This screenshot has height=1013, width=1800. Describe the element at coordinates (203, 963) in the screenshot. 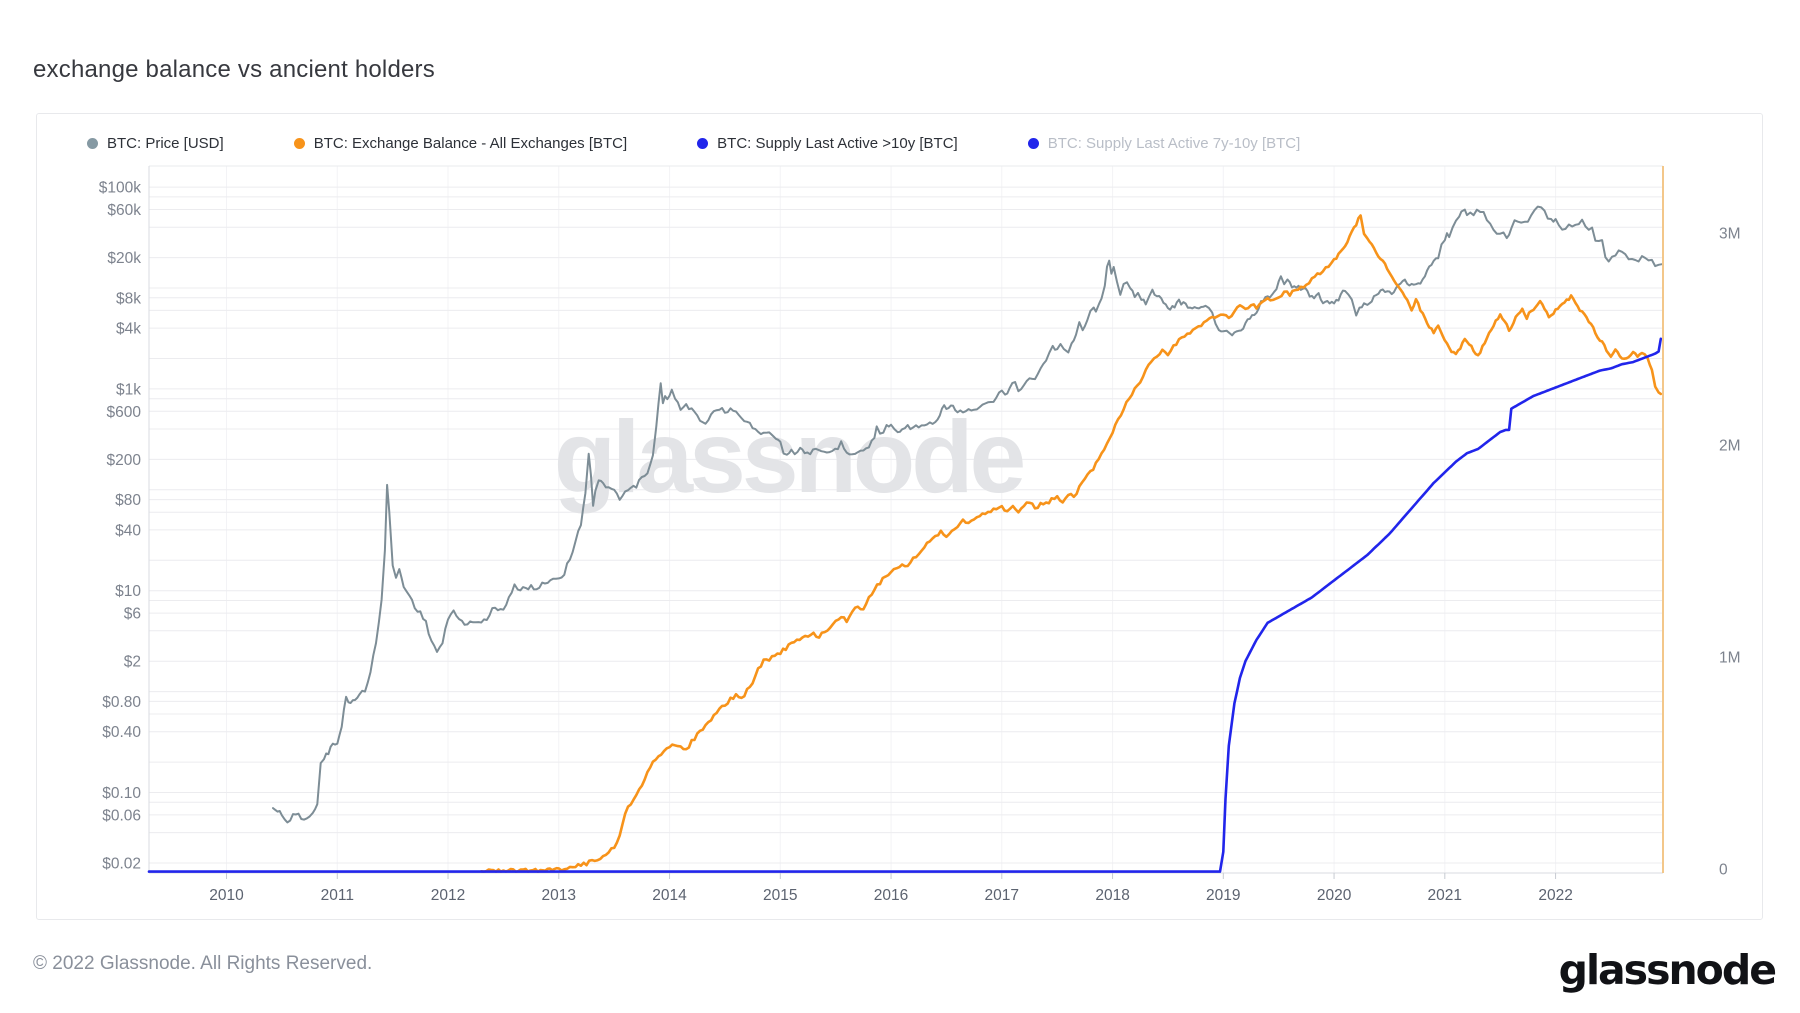

I see `footer-copyright: © 2022 Glassnode. All Rights Reserved.` at that location.